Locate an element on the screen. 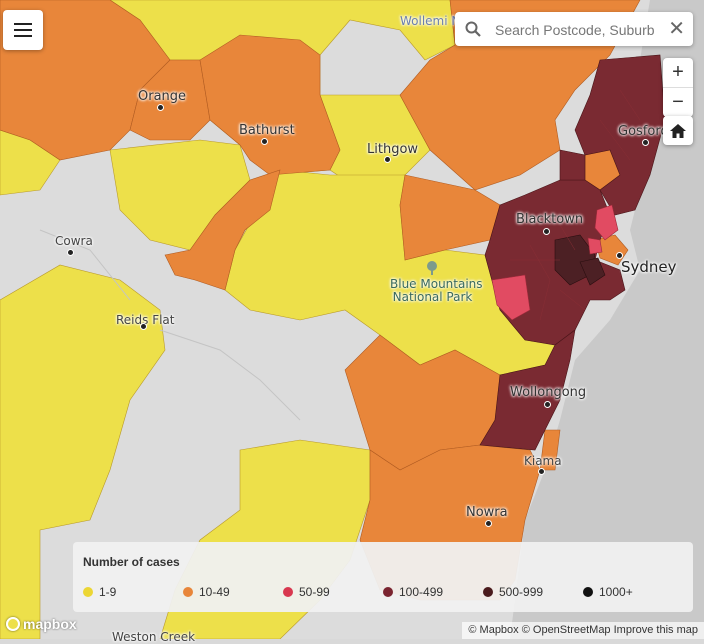 The width and height of the screenshot is (704, 644). legend-label: 1000+ is located at coordinates (616, 592).